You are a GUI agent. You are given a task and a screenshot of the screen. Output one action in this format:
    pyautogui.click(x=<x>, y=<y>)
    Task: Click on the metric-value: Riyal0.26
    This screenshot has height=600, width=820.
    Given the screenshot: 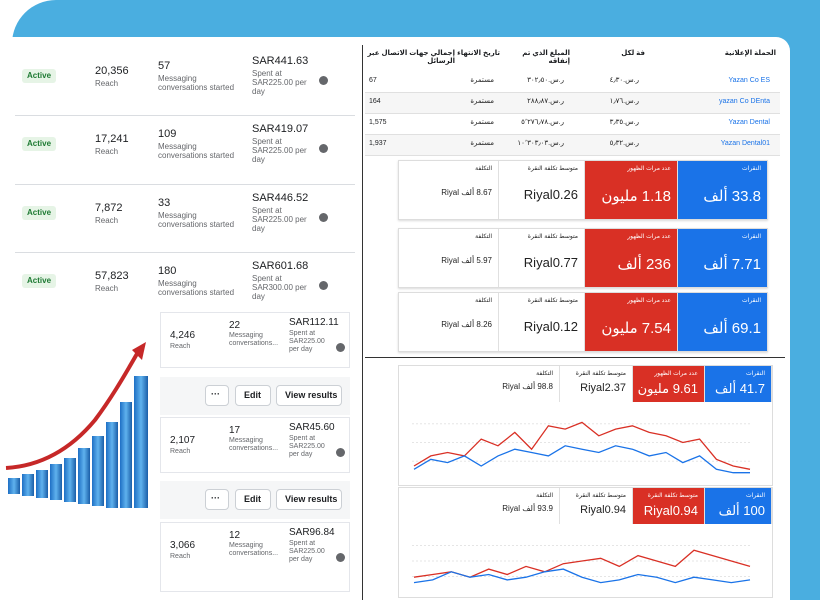 What is the action you would take?
    pyautogui.click(x=550, y=194)
    